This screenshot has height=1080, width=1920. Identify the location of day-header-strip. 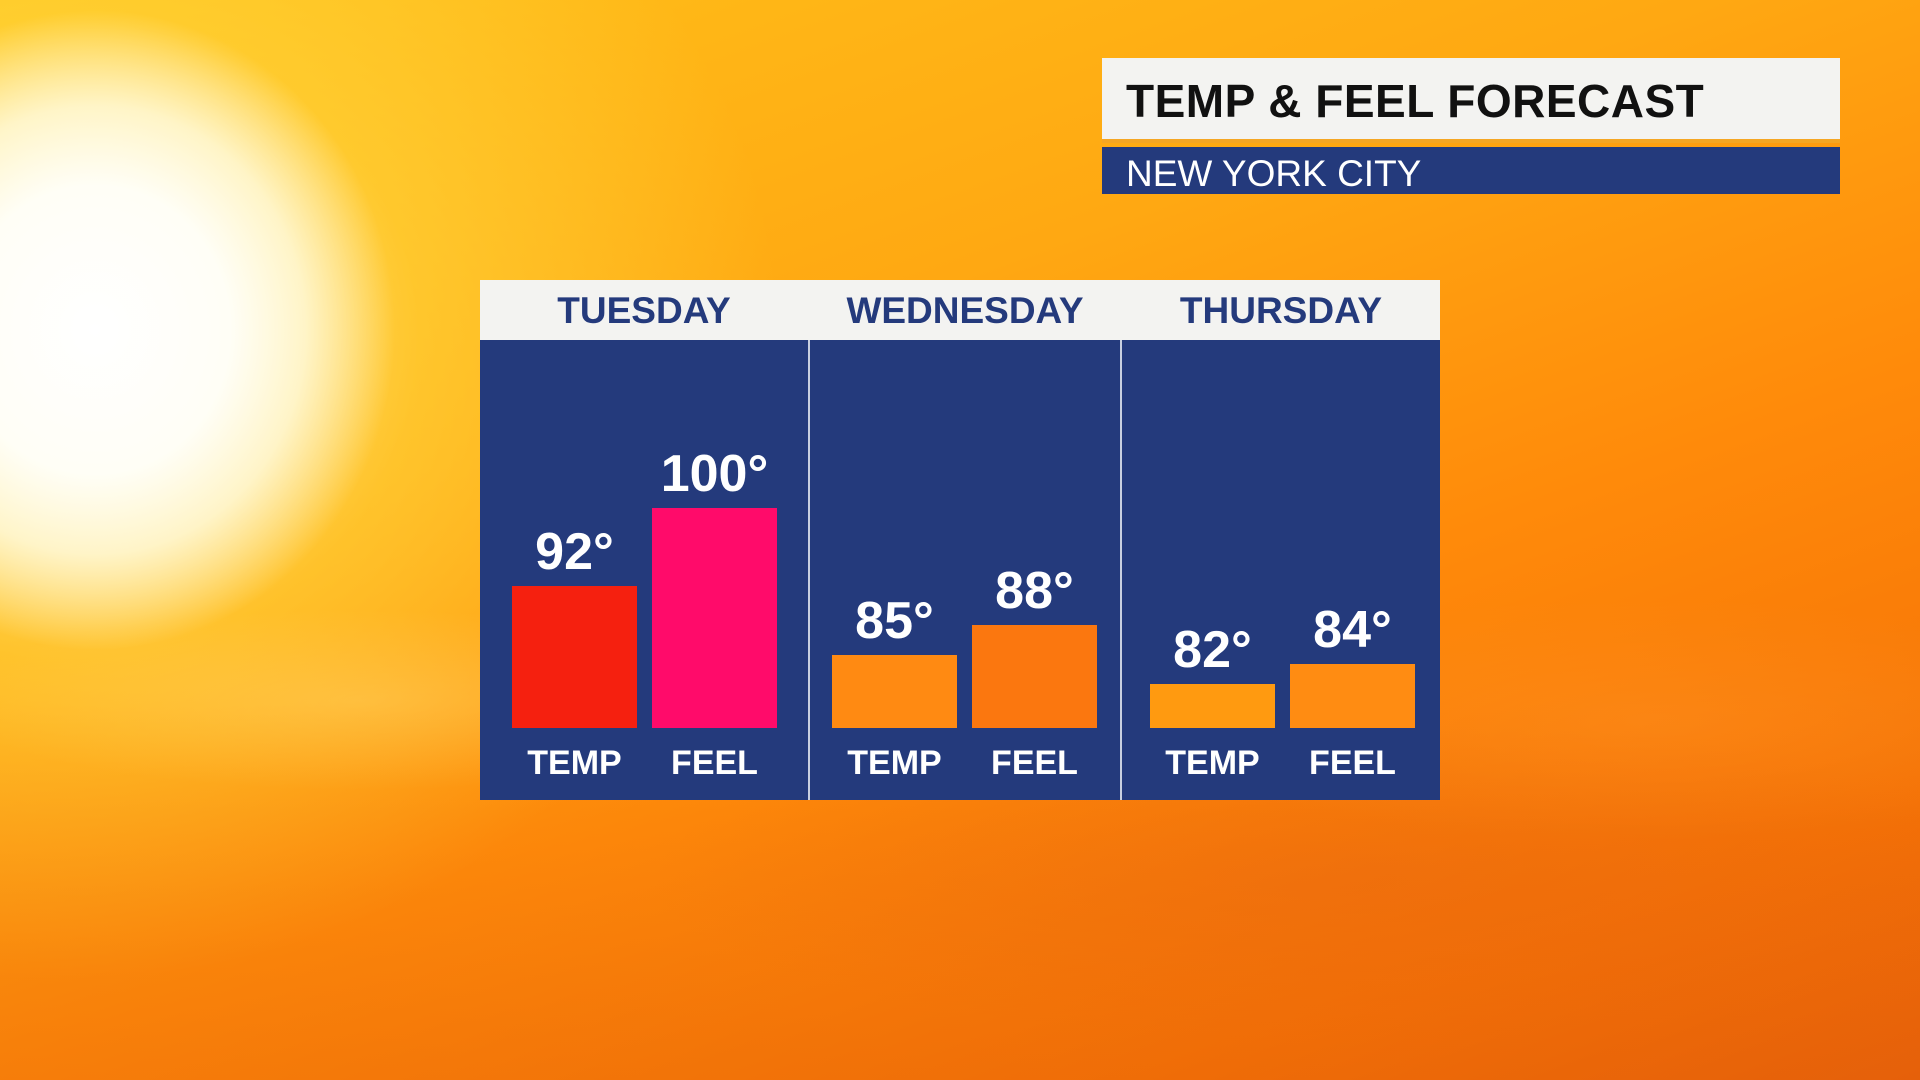
(960, 310).